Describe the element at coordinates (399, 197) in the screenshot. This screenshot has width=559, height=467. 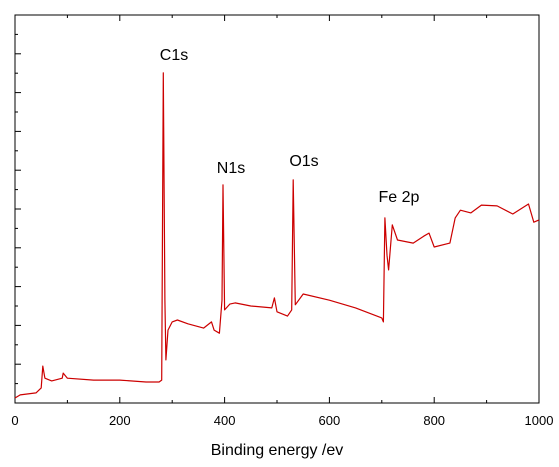
I see `peak-label: Fe 2p` at that location.